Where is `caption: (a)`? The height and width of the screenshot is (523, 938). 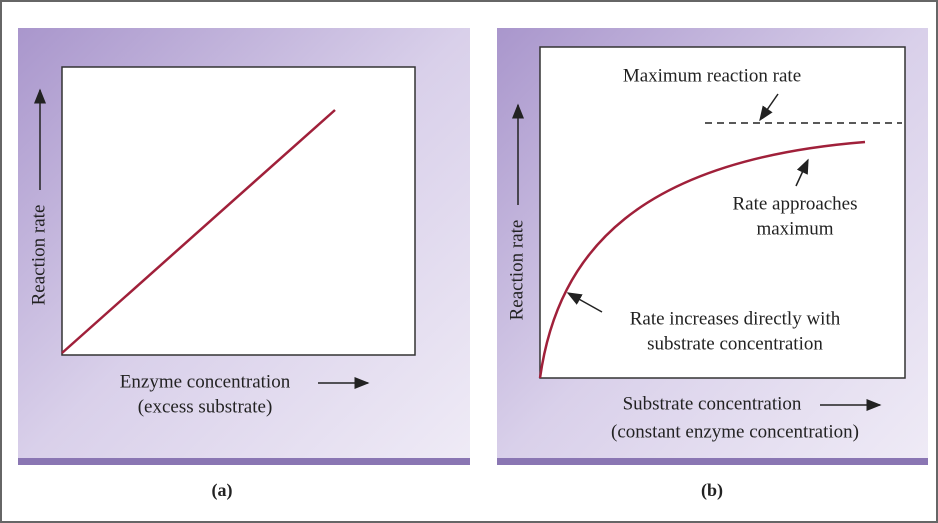
caption: (a) is located at coordinates (222, 490).